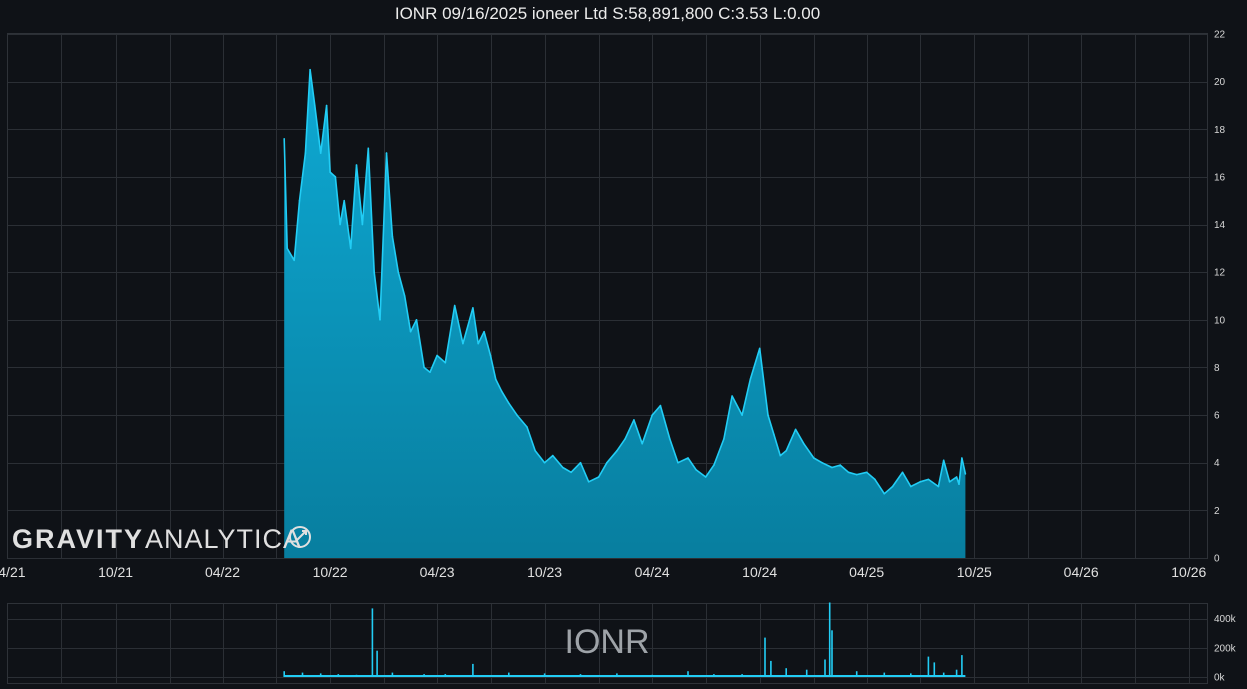  What do you see at coordinates (1217, 559) in the screenshot?
I see `y-tick-label: 0` at bounding box center [1217, 559].